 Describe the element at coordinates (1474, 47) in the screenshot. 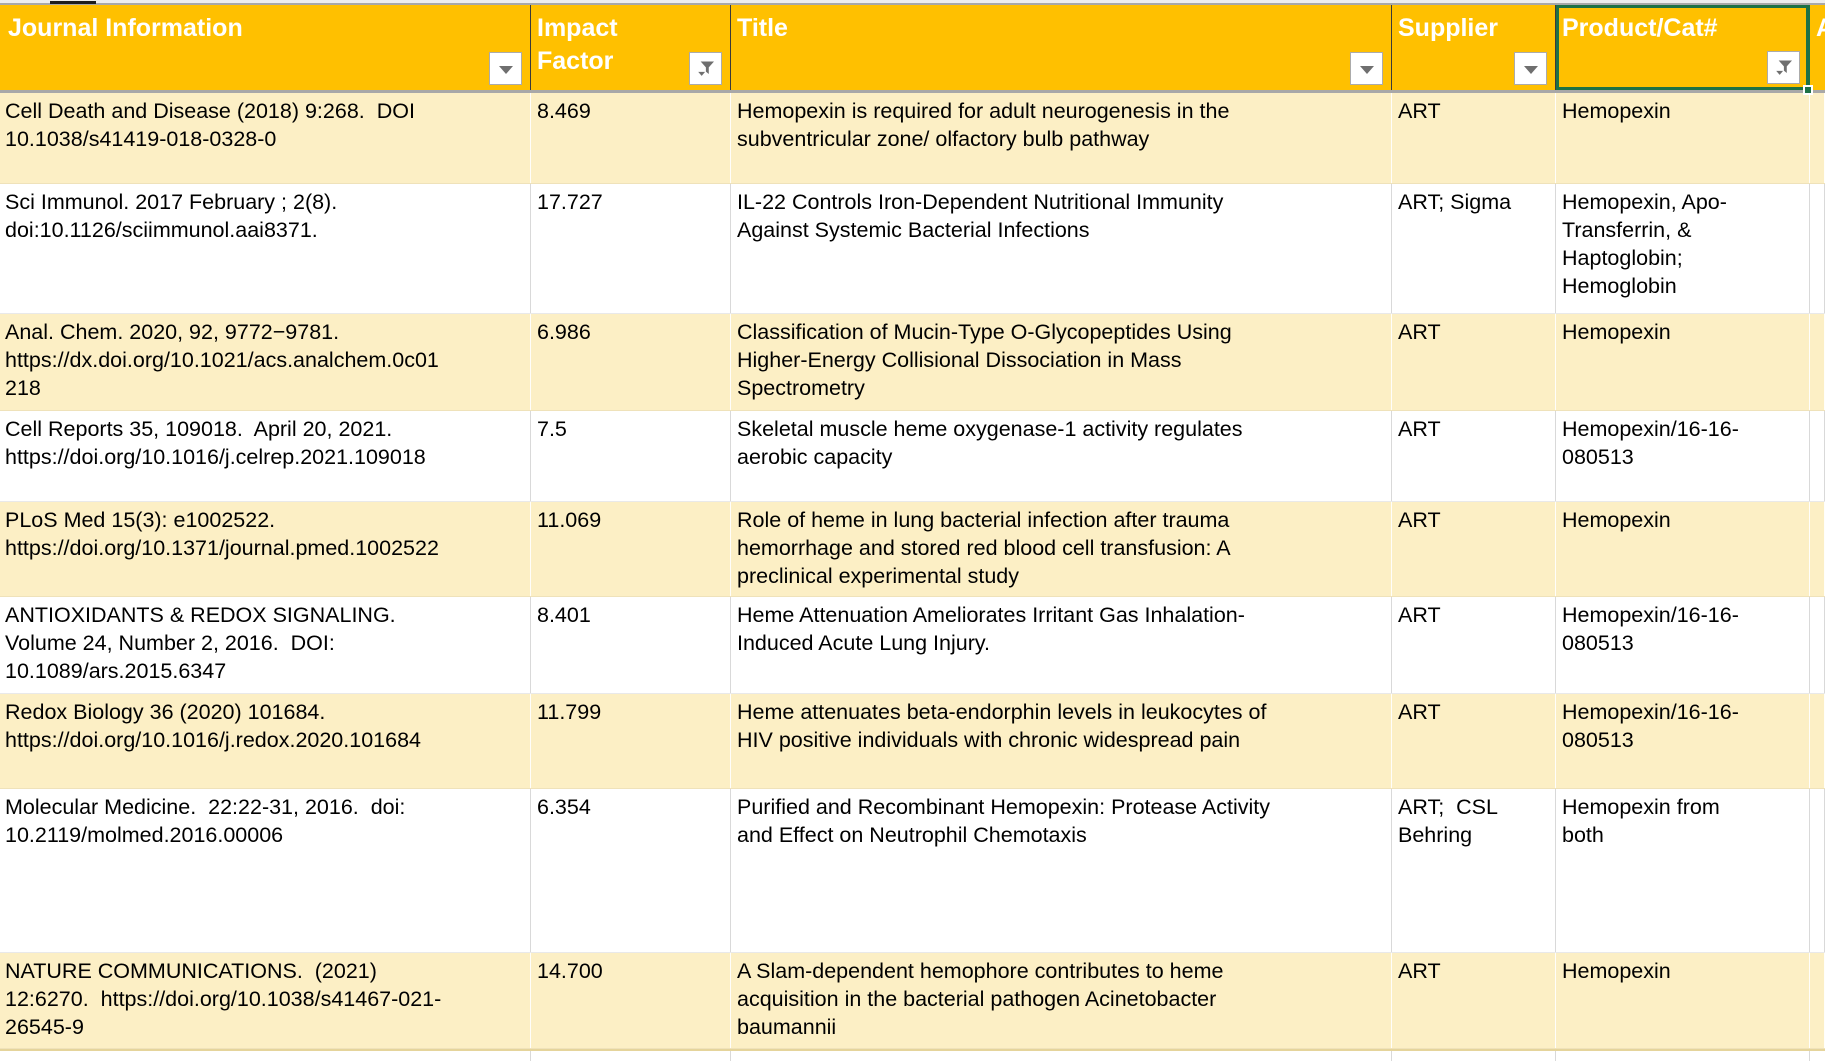

I see `column-header-supplier: Supplier` at that location.